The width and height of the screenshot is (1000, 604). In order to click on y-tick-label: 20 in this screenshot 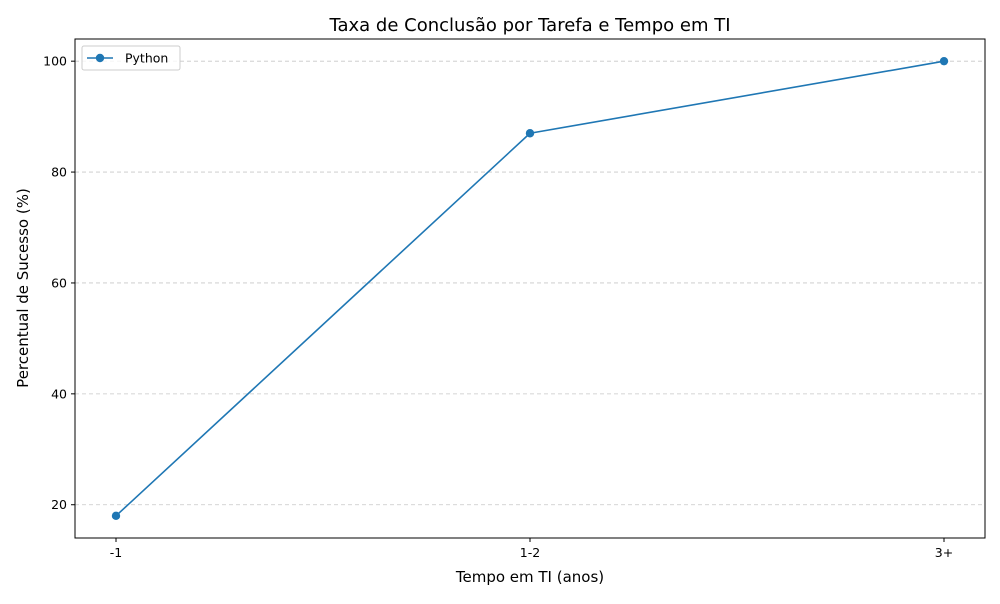, I will do `click(59, 504)`.